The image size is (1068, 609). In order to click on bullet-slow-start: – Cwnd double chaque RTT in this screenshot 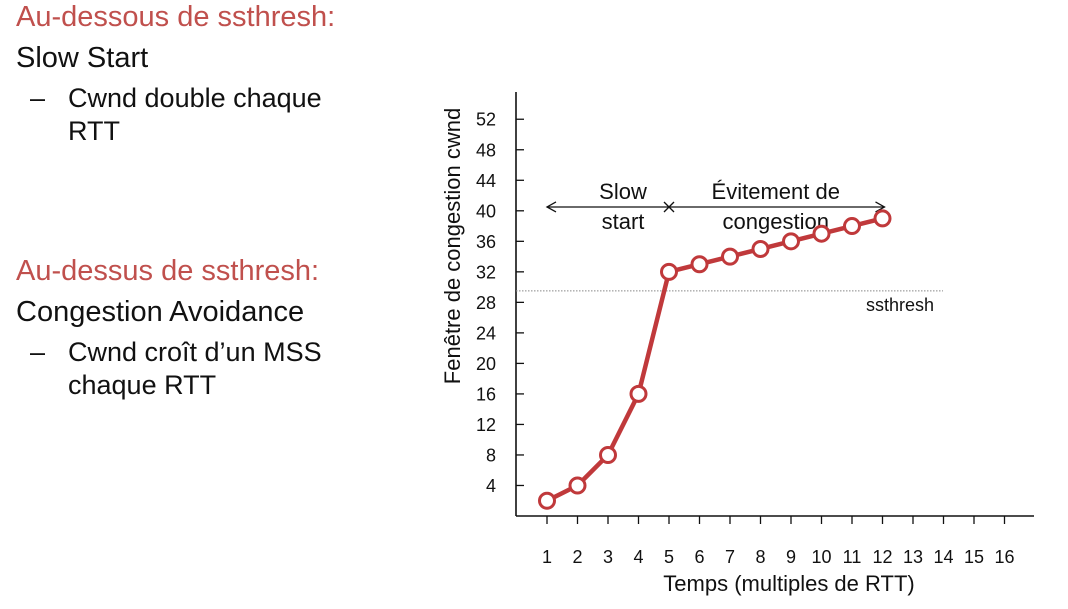, I will do `click(192, 115)`.